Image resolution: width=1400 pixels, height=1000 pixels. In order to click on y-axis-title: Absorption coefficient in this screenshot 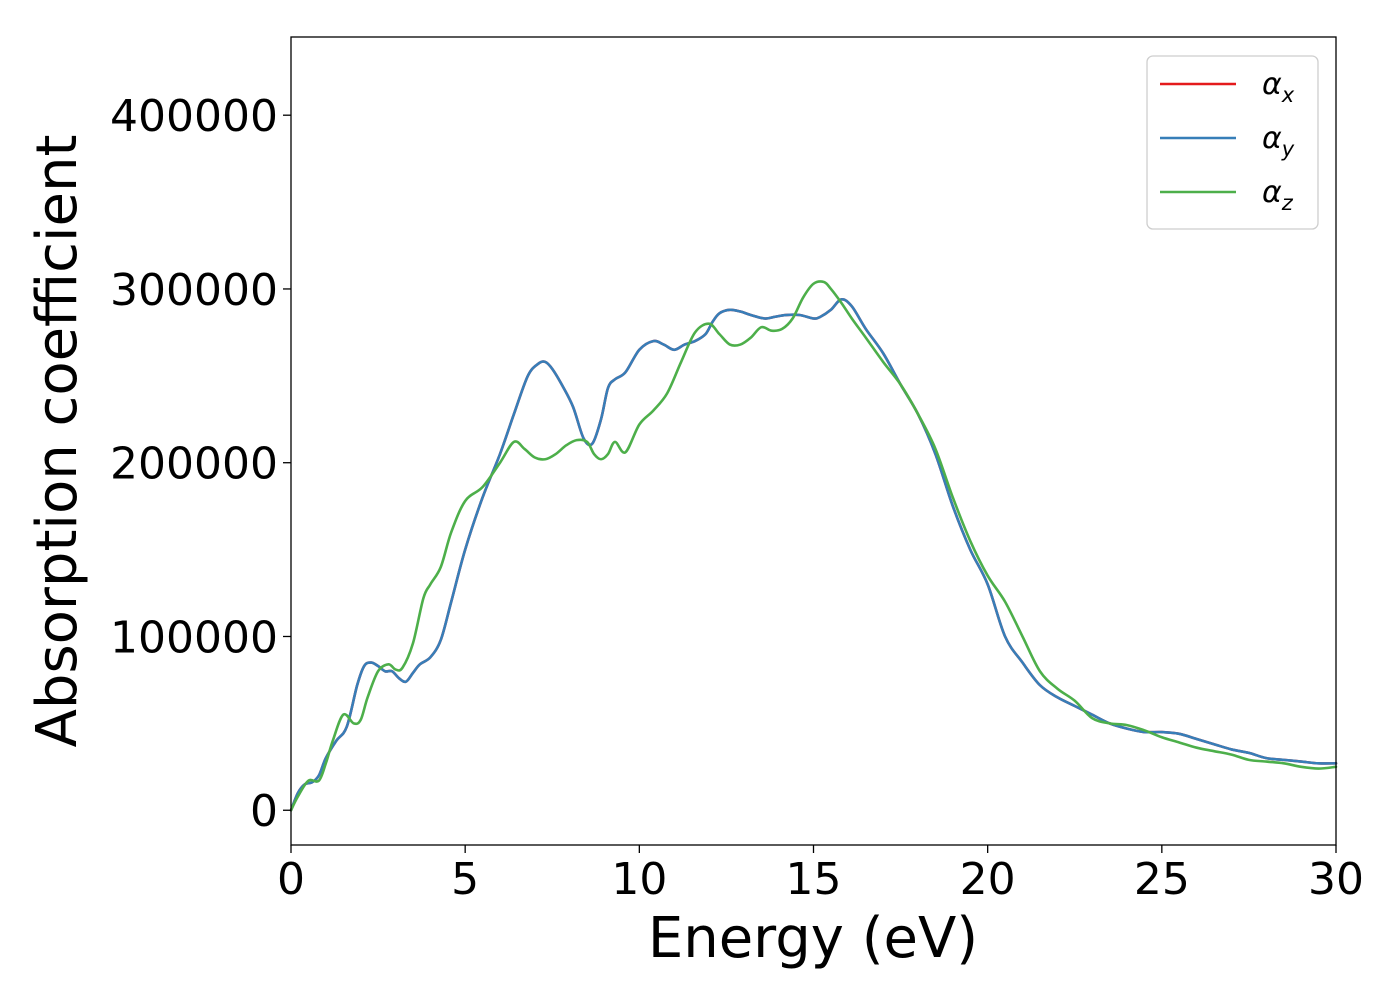, I will do `click(57, 441)`.